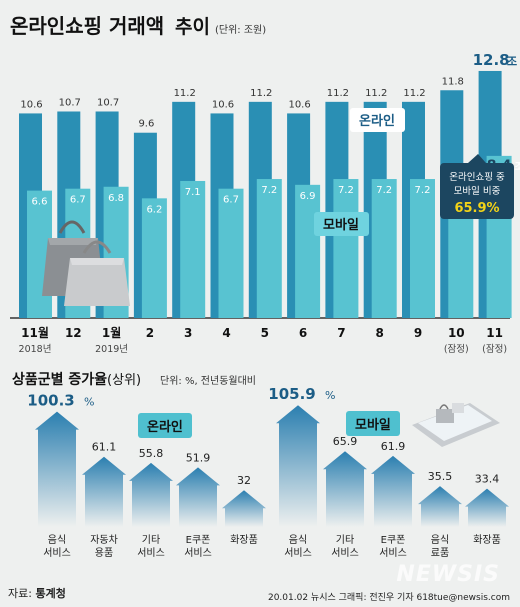  What do you see at coordinates (308, 196) in the screenshot?
I see `mobile-value-label: 6.9` at bounding box center [308, 196].